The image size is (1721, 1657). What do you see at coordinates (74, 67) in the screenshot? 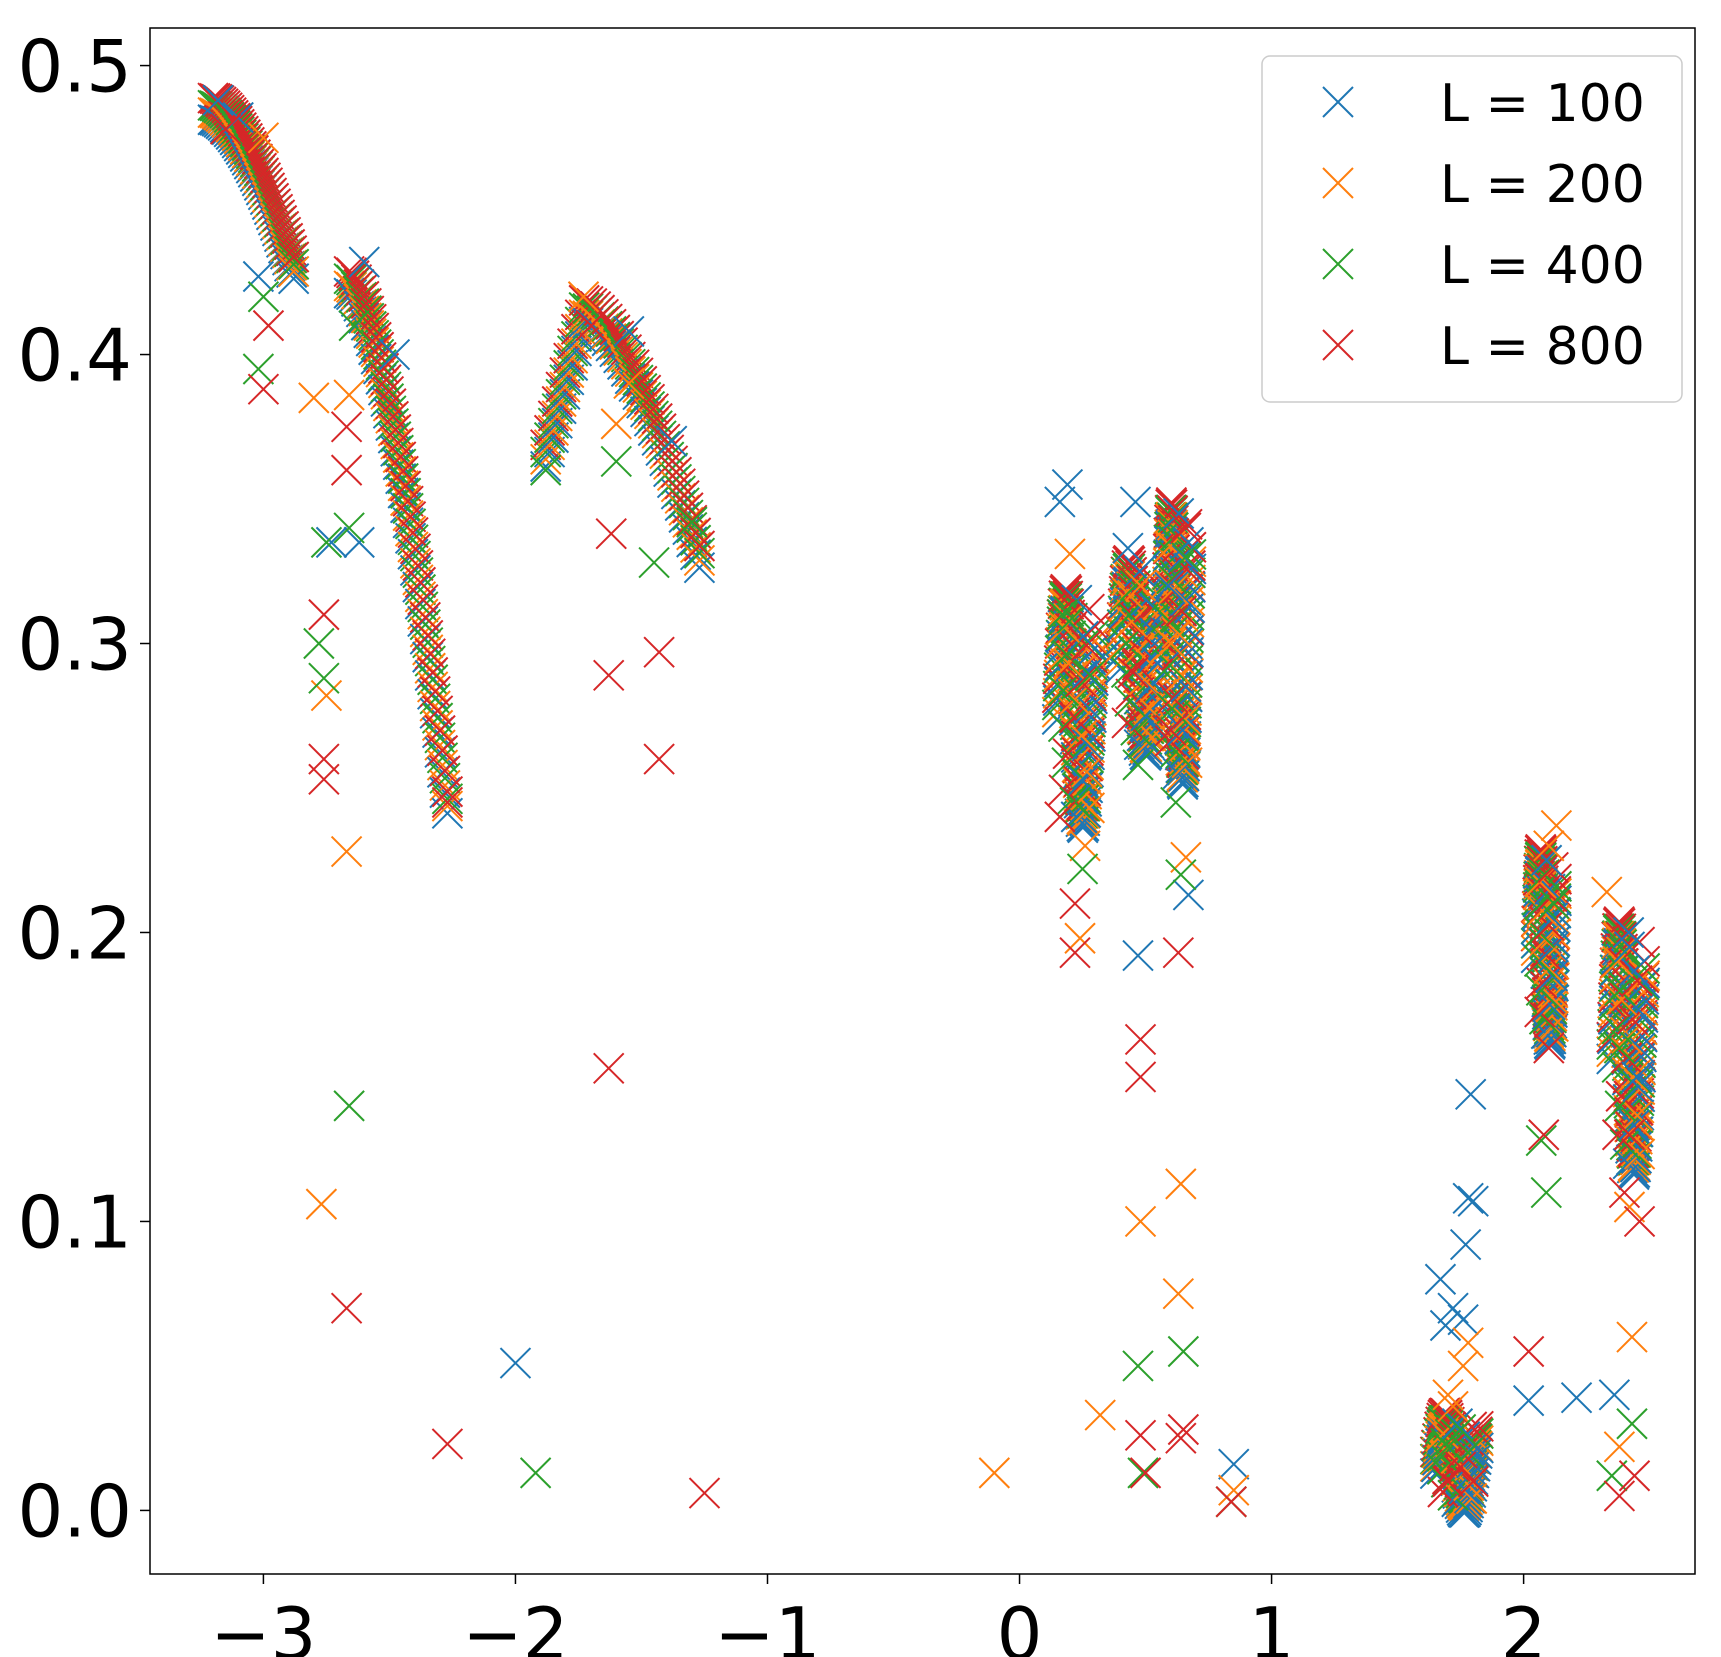
I see `y-tick-label: 0.5` at bounding box center [74, 67].